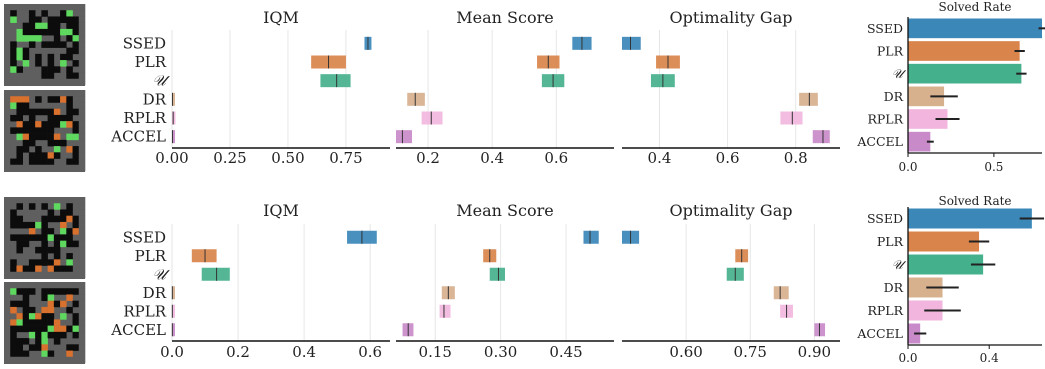 This screenshot has height=369, width=1045. I want to click on panel-title: IQM, so click(281, 17).